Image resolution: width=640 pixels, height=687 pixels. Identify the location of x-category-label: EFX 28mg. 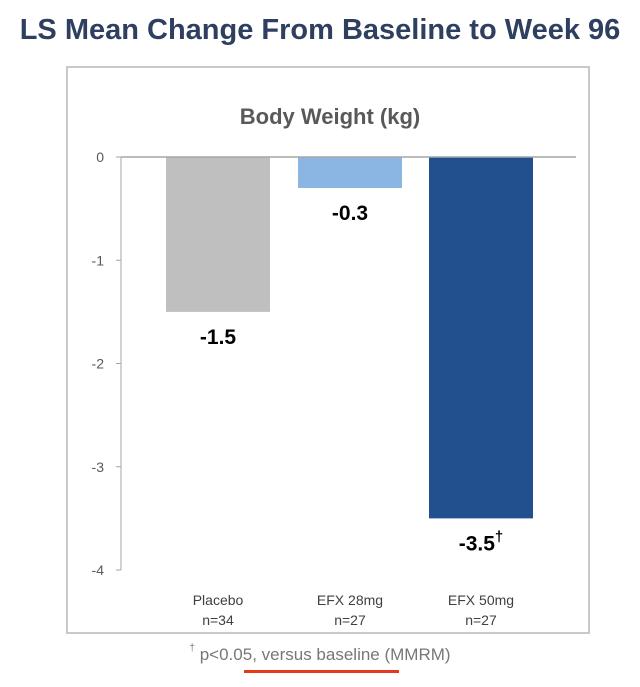
(350, 600).